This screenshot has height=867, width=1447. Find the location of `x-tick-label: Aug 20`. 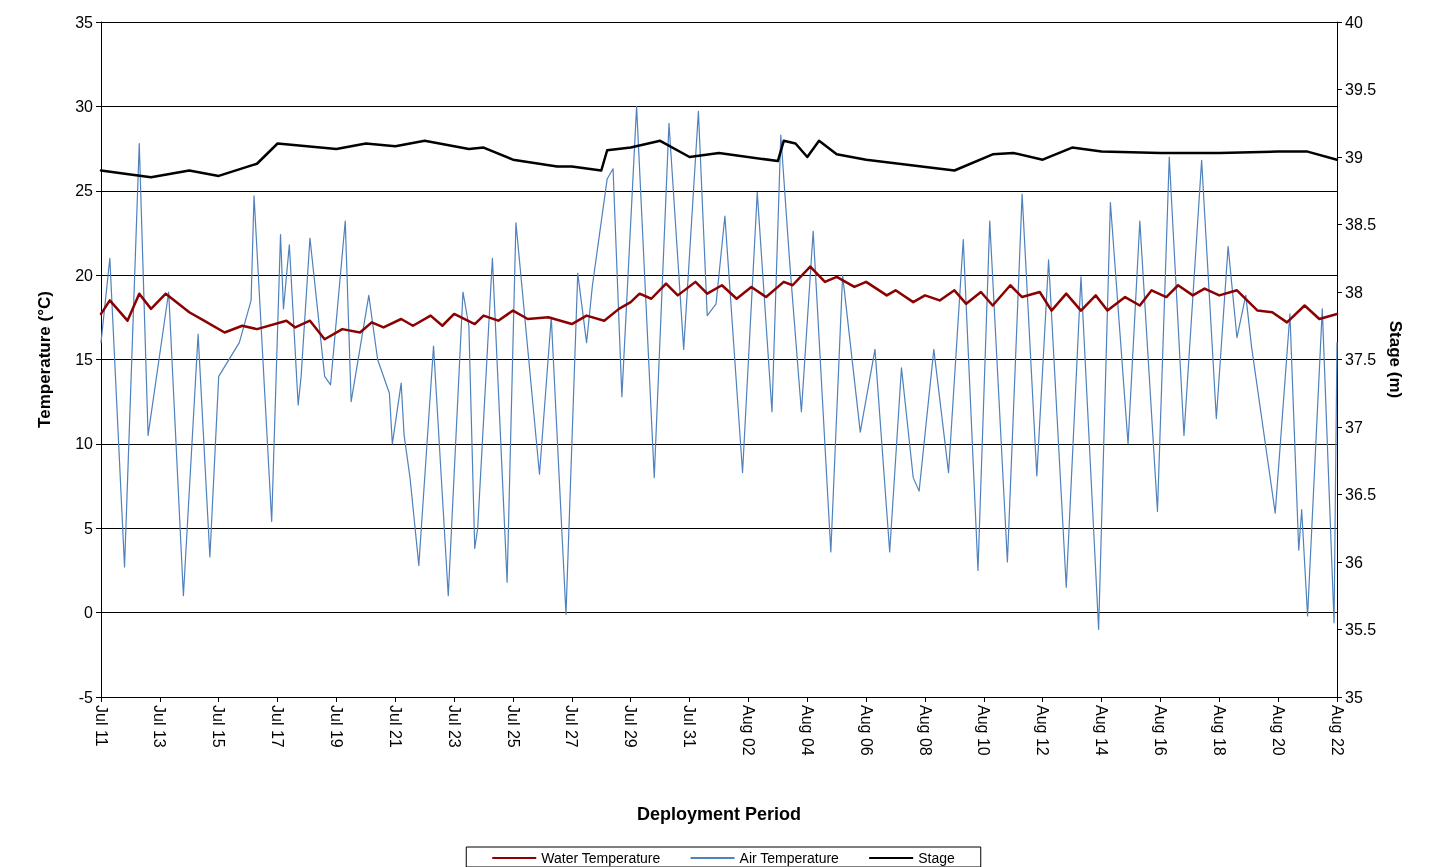

x-tick-label: Aug 20 is located at coordinates (1278, 730).